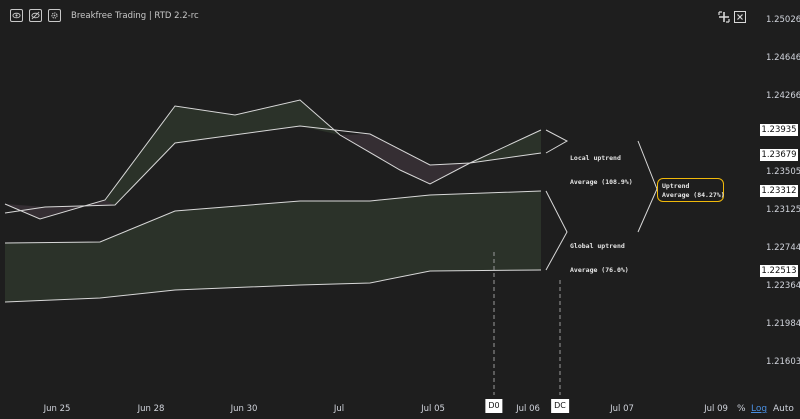  What do you see at coordinates (135, 15) in the screenshot?
I see `indicator-title: Breakfree Trading | RTD 2.2-rc` at bounding box center [135, 15].